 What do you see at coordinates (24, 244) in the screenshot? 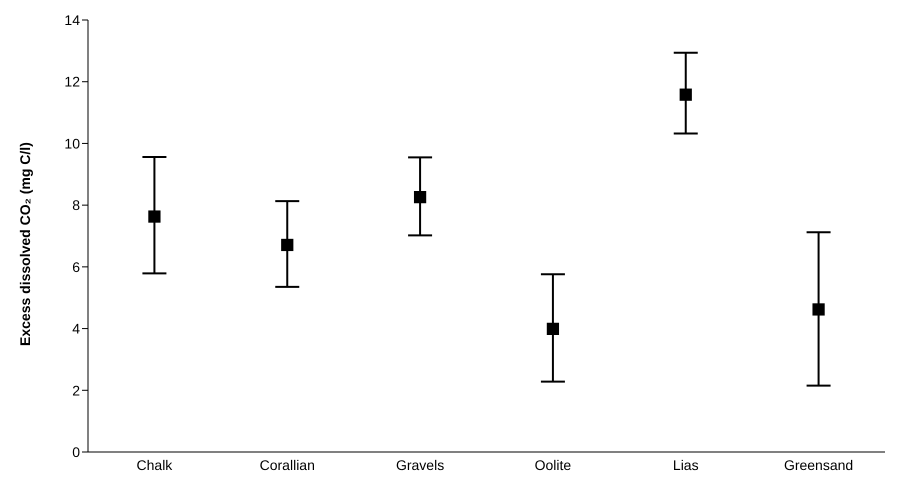
I see `y-axis-title: Excess dissolved CO₂ (mg C/l)` at bounding box center [24, 244].